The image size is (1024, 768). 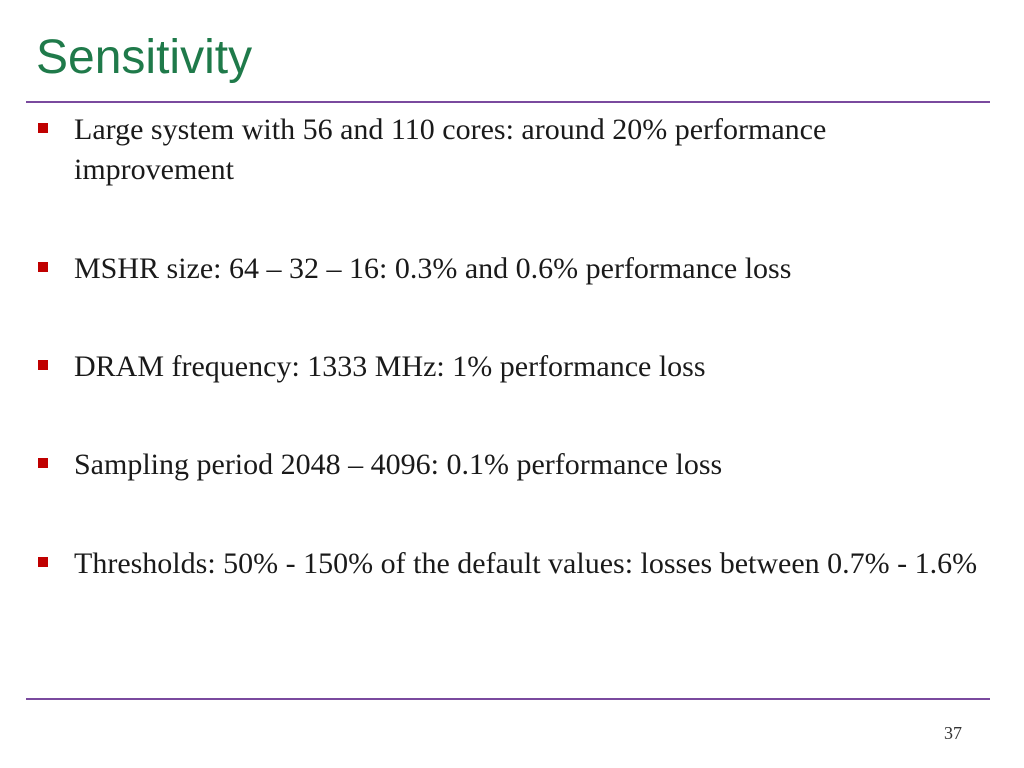 What do you see at coordinates (144, 57) in the screenshot?
I see `slide-title: Sensitivity` at bounding box center [144, 57].